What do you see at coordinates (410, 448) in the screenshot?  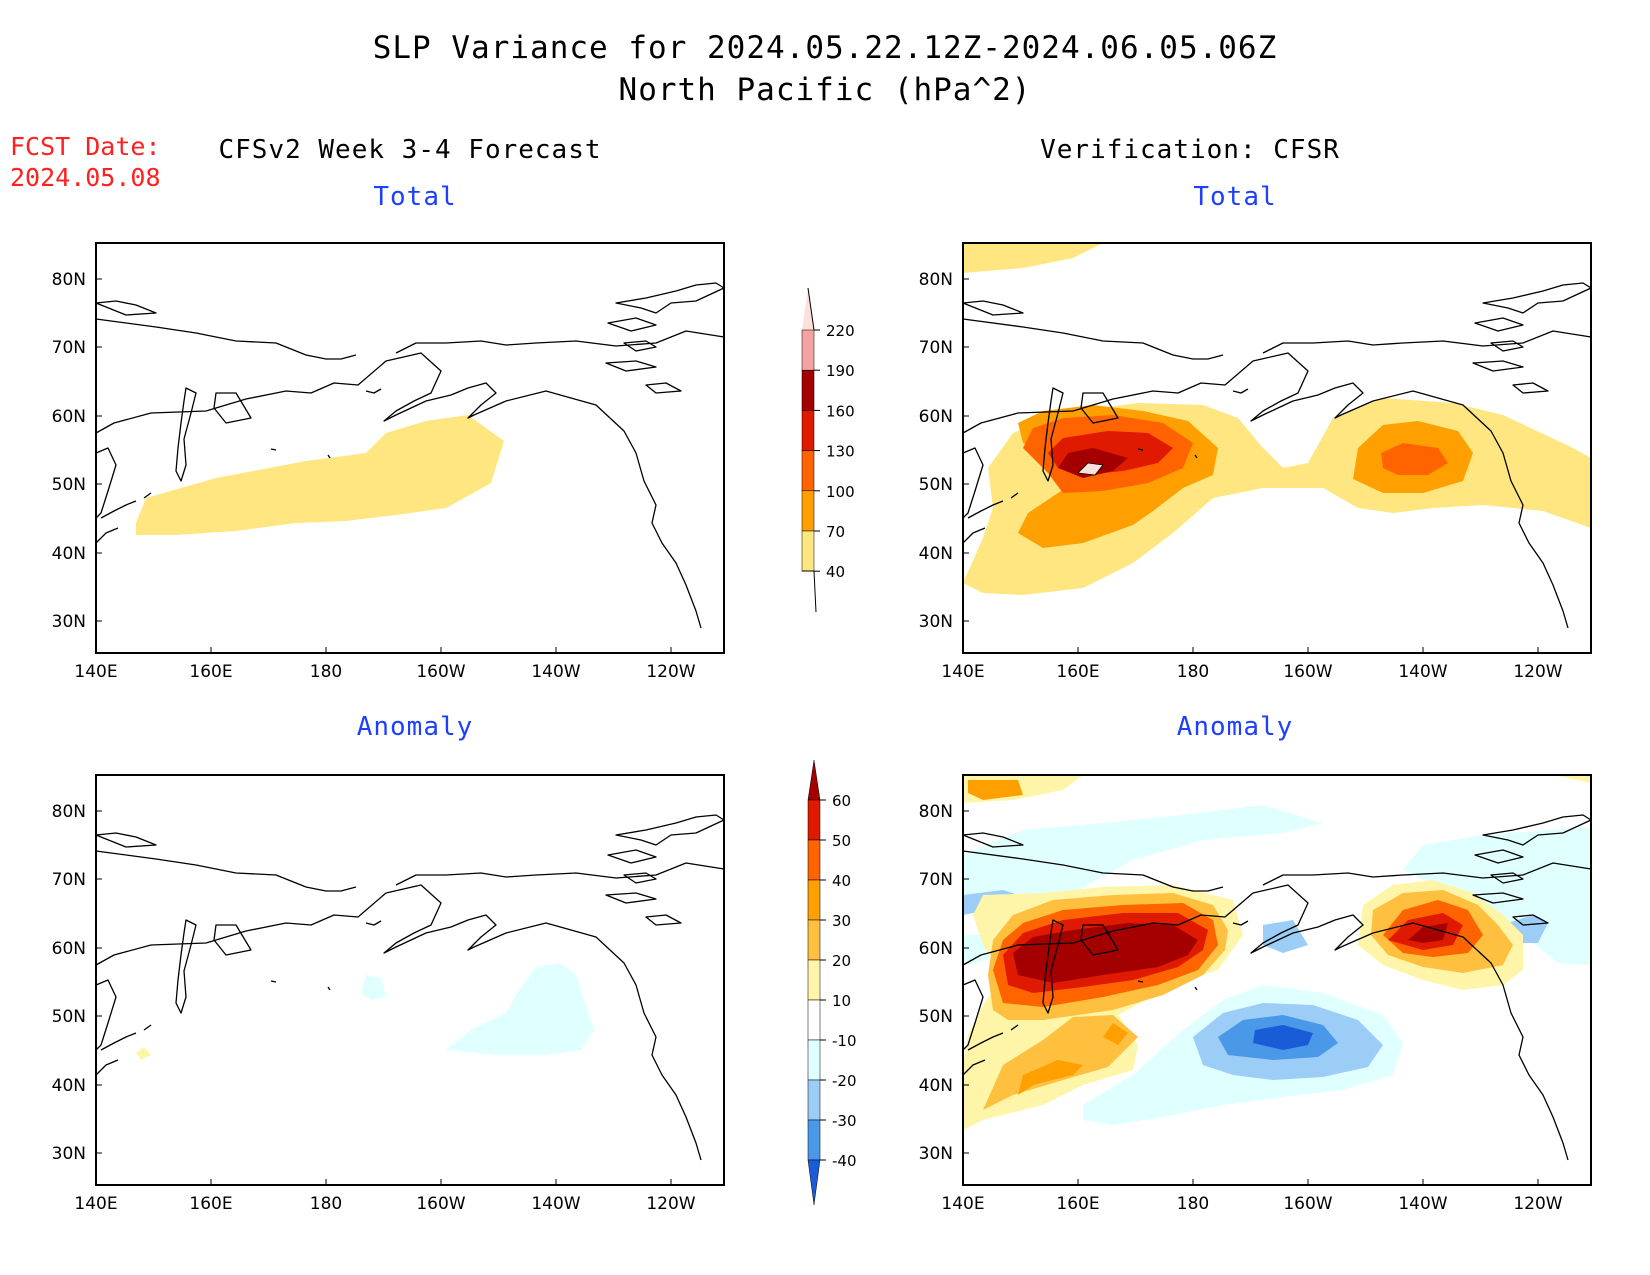 I see `forecast-total-map` at bounding box center [410, 448].